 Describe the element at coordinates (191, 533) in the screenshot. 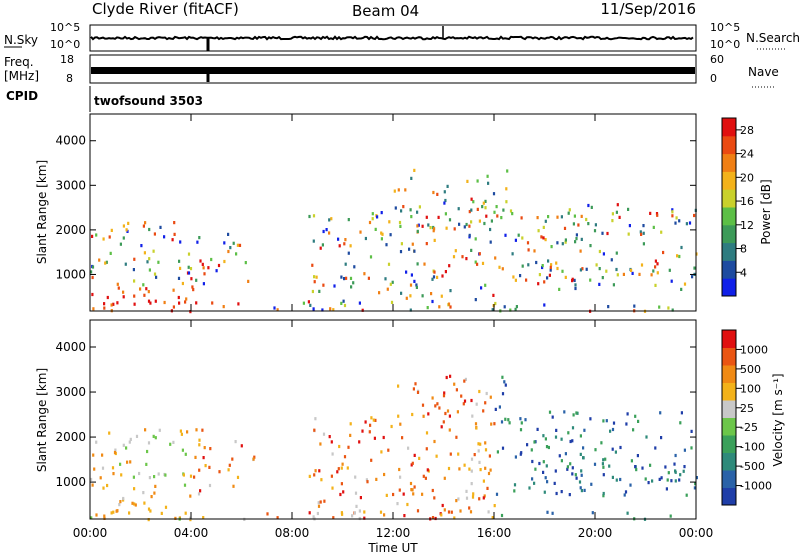

I see `time-tick-label: 04:00` at that location.